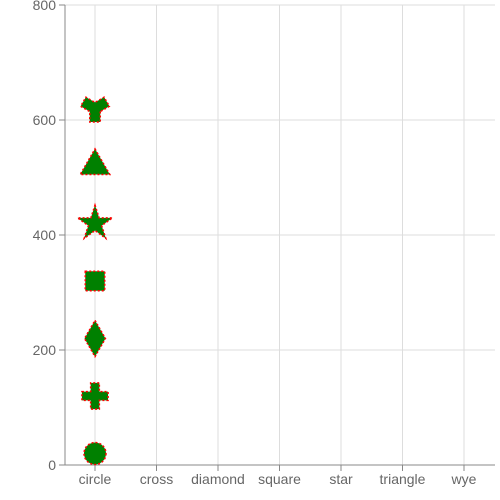 The width and height of the screenshot is (500, 500). Describe the element at coordinates (95, 396) in the screenshot. I see `data-point-cross` at that location.